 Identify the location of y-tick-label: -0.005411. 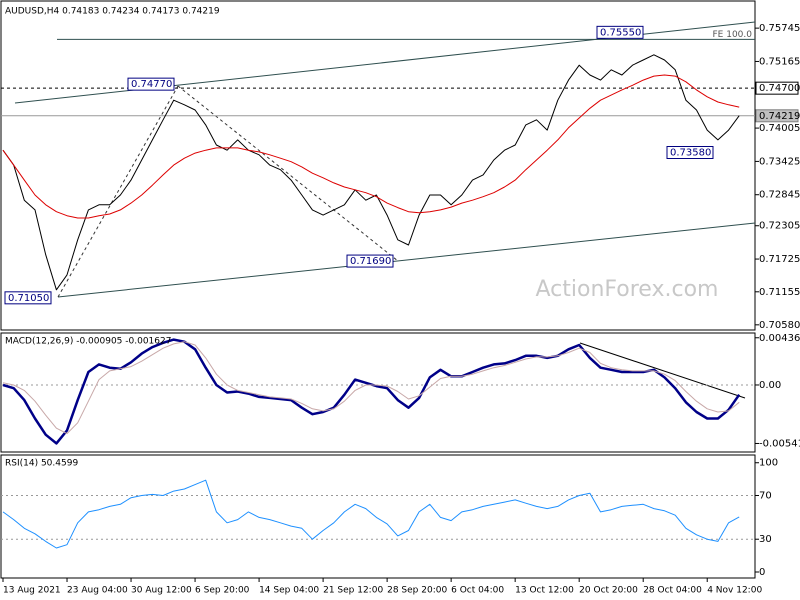
(779, 443).